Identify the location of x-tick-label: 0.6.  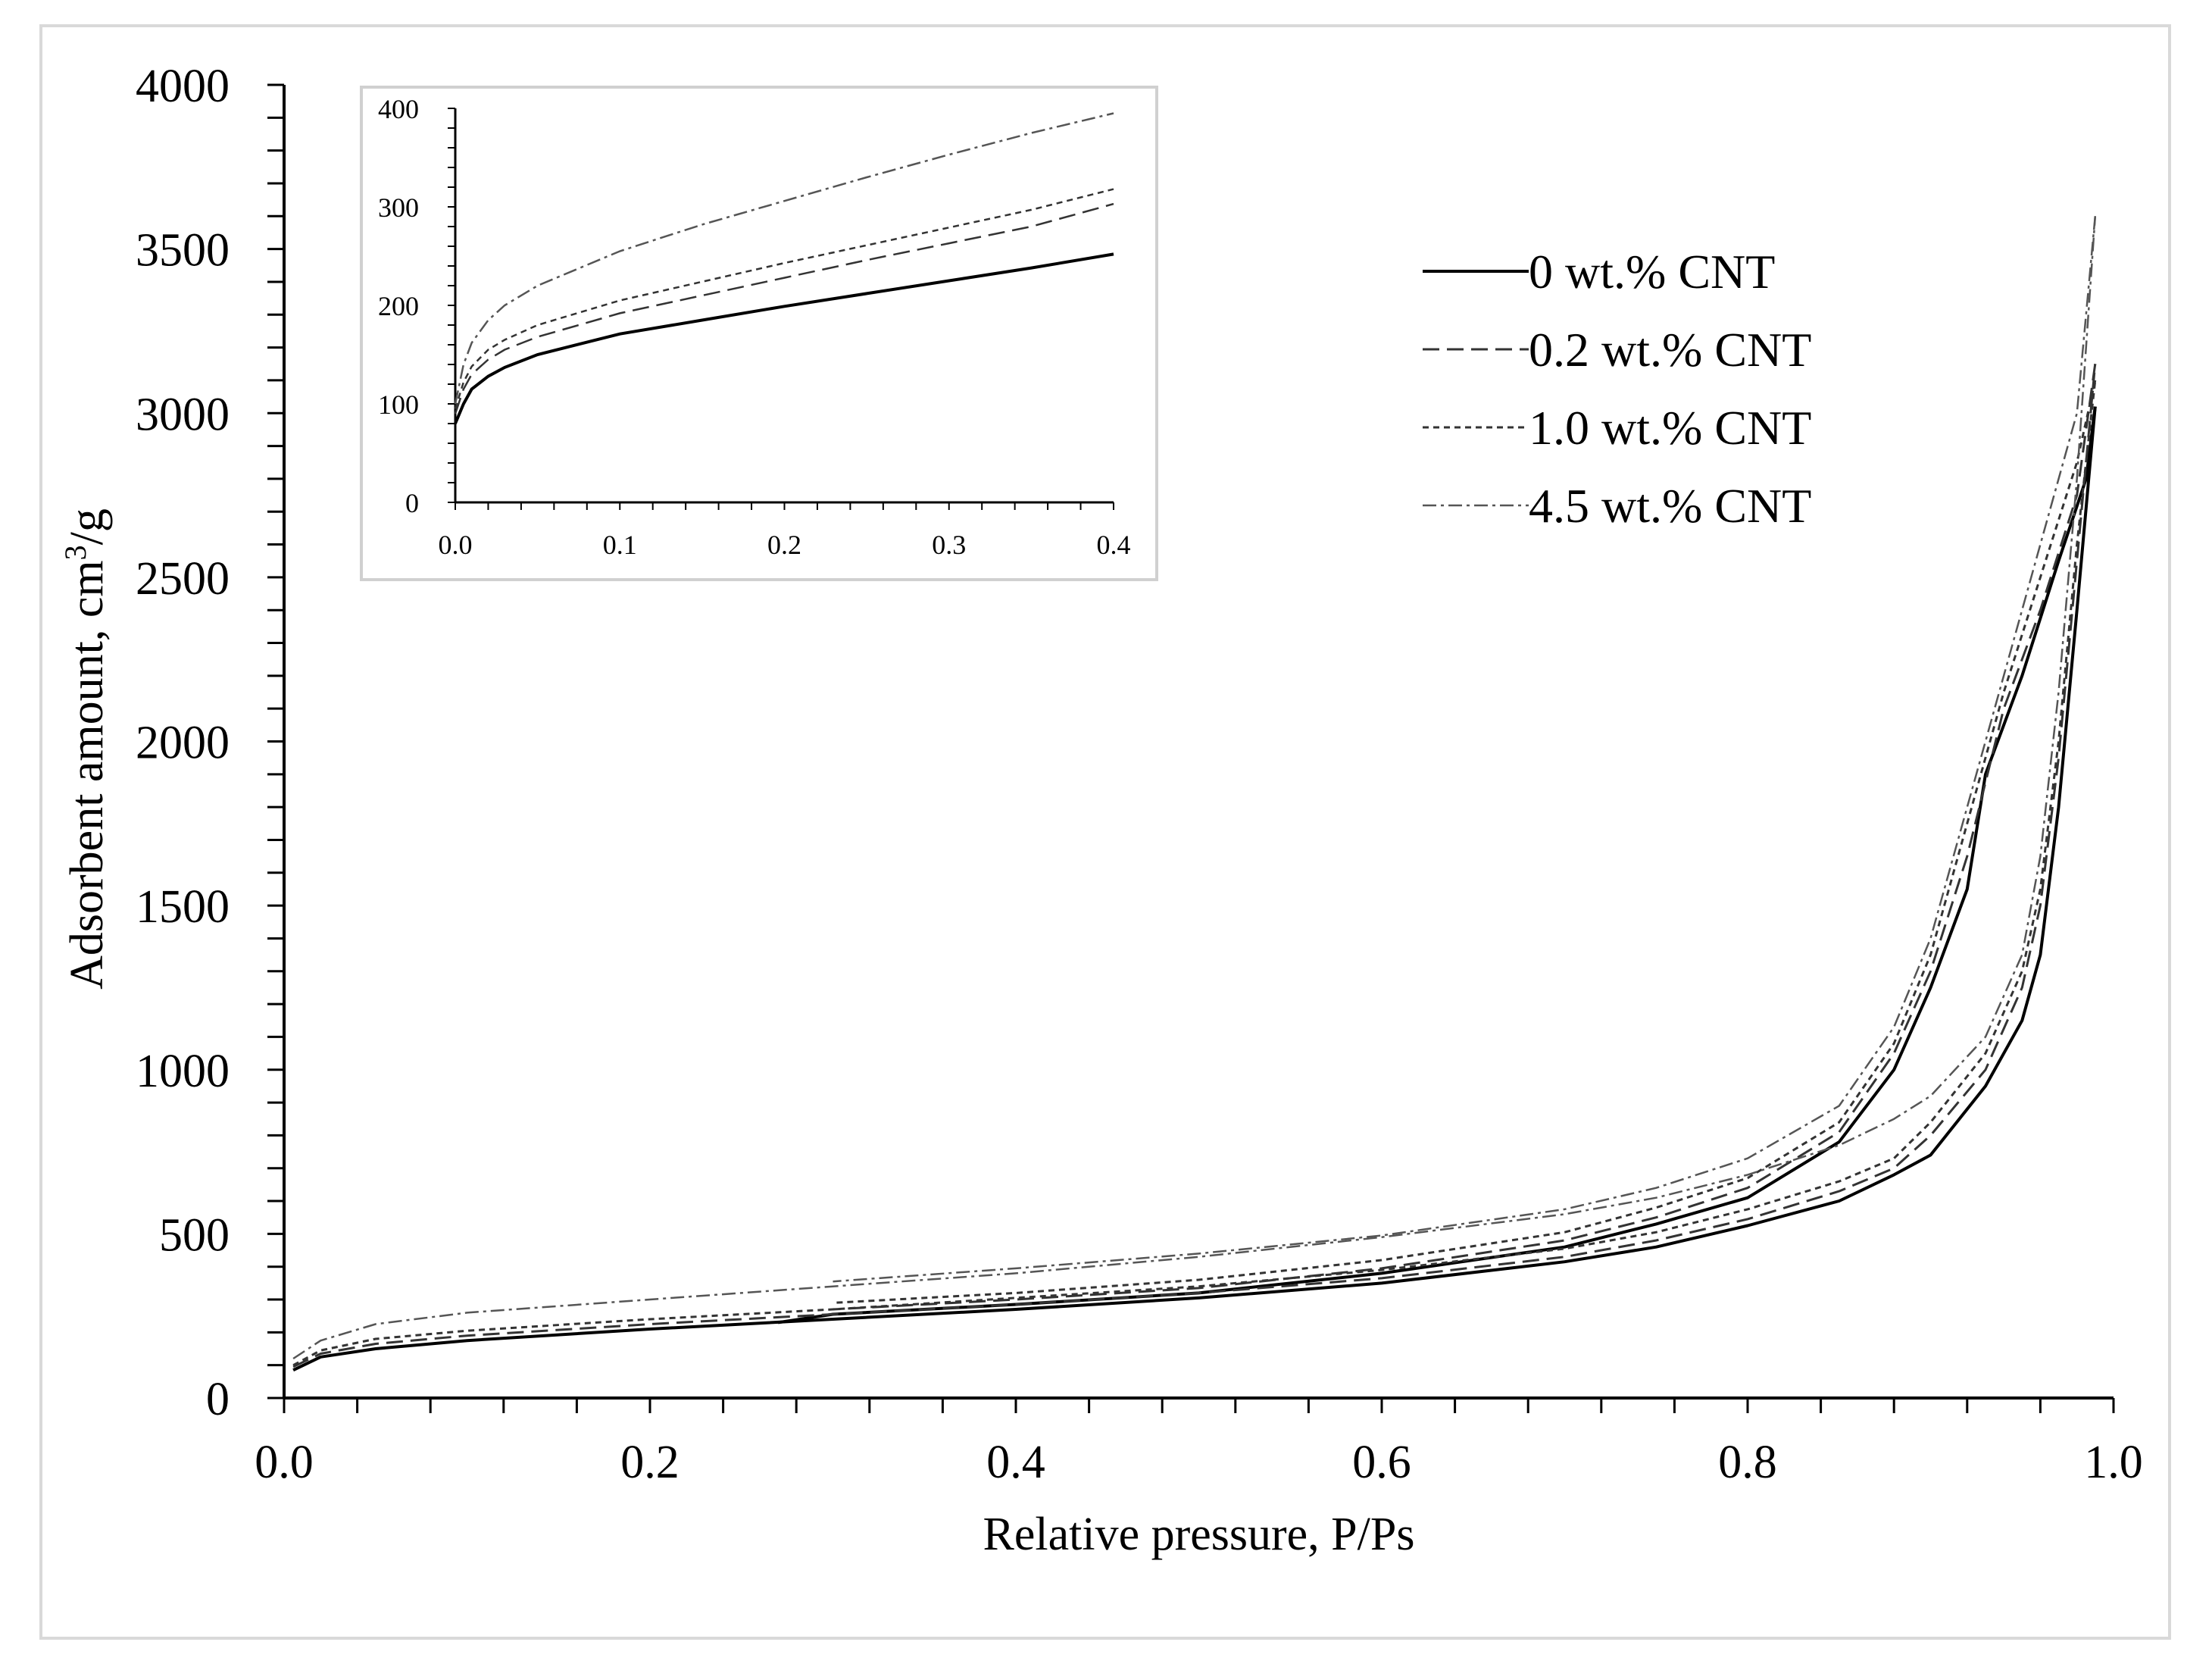
(1381, 1462).